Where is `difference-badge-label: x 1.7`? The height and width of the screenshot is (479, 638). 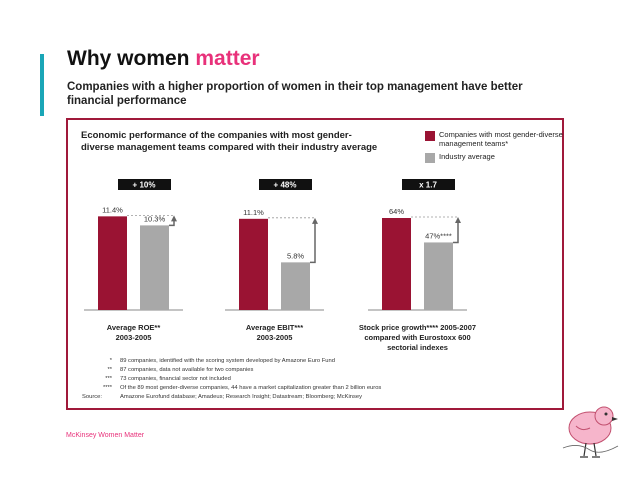
difference-badge-label: x 1.7 is located at coordinates (428, 185).